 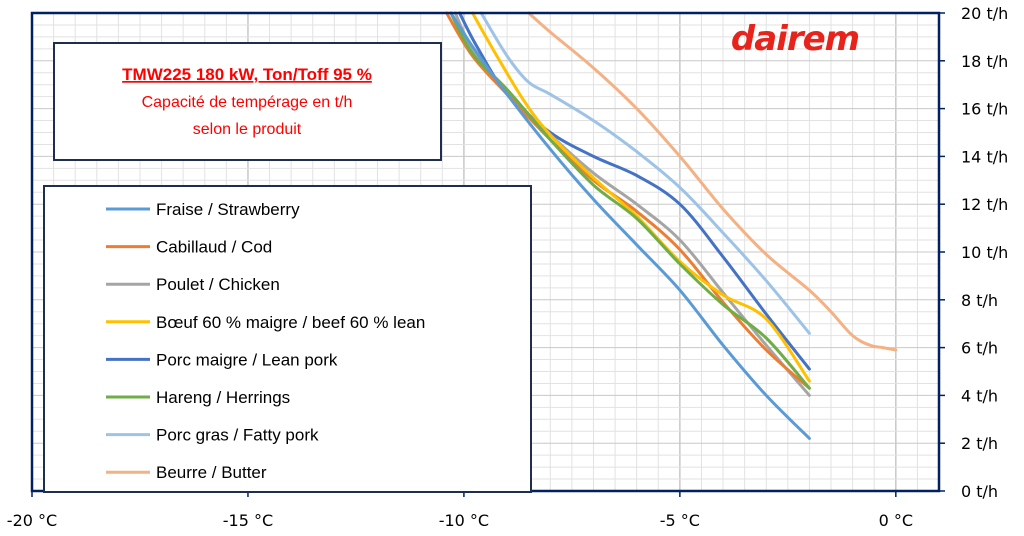 What do you see at coordinates (984, 204) in the screenshot?
I see `y-tick-label: 12 t/h` at bounding box center [984, 204].